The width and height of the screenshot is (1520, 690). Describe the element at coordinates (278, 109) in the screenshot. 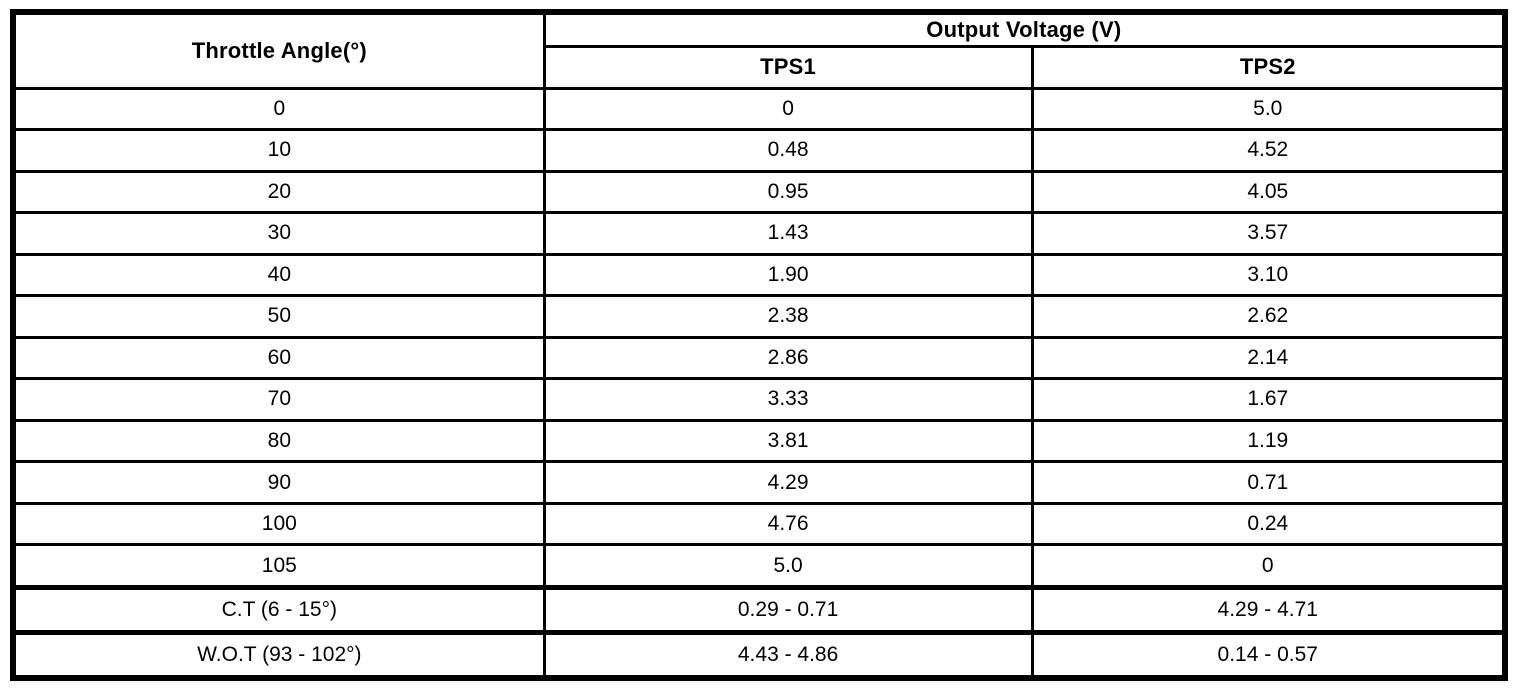

I see `cell-throttle-angle: 0` at that location.